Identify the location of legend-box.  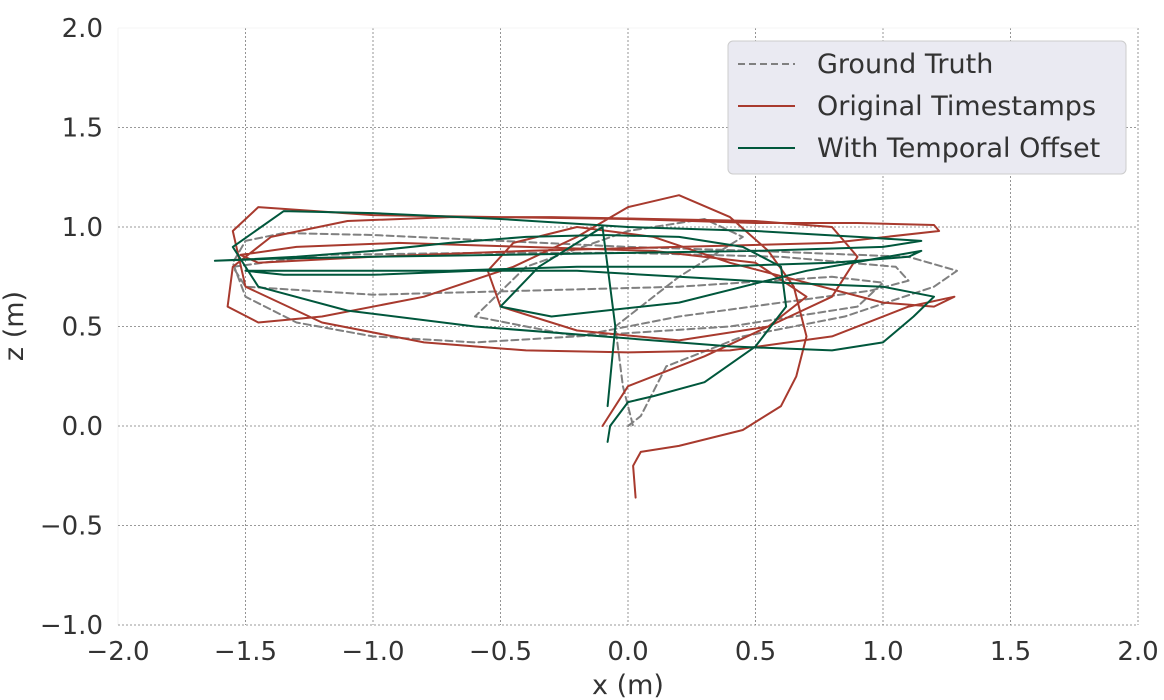
(927, 107).